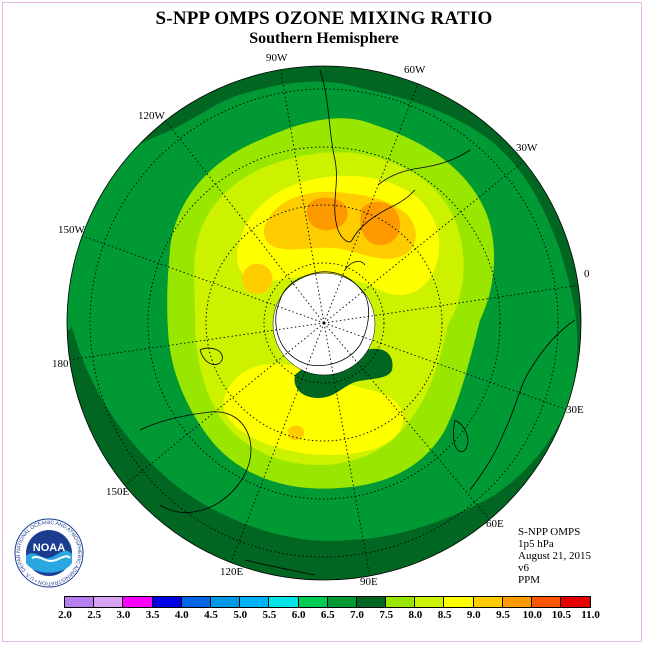 This screenshot has width=648, height=648. Describe the element at coordinates (415, 615) in the screenshot. I see `colorbar-tick-label: 8.0` at that location.